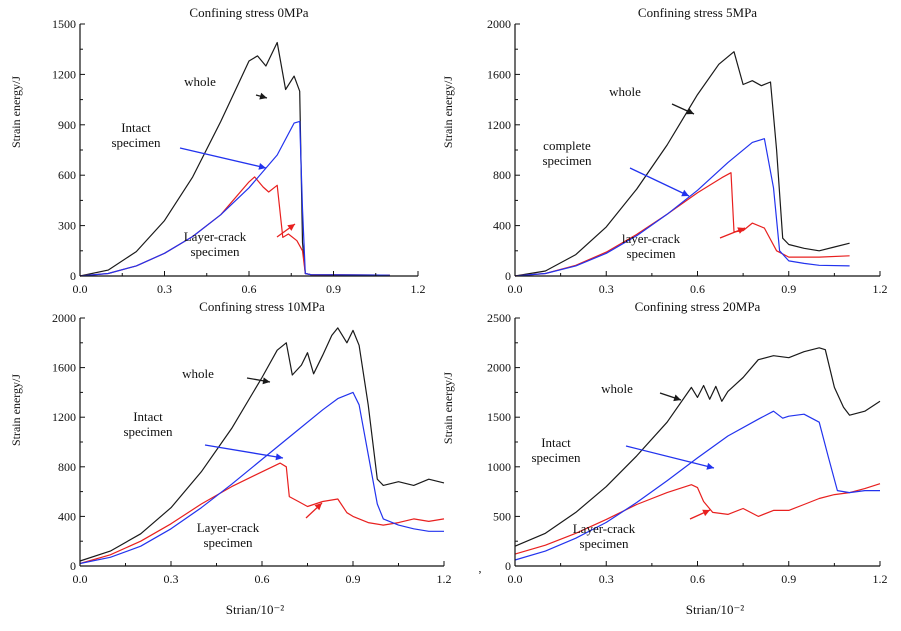 The height and width of the screenshot is (631, 901). Describe the element at coordinates (67, 226) in the screenshot. I see `y-tick-label: 300` at that location.